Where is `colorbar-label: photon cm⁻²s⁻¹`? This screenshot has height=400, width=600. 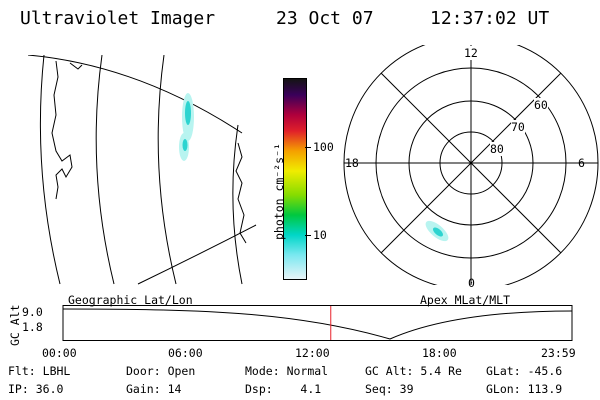
colorbar-label: photon cm⁻²s⁻¹ is located at coordinates (279, 191).